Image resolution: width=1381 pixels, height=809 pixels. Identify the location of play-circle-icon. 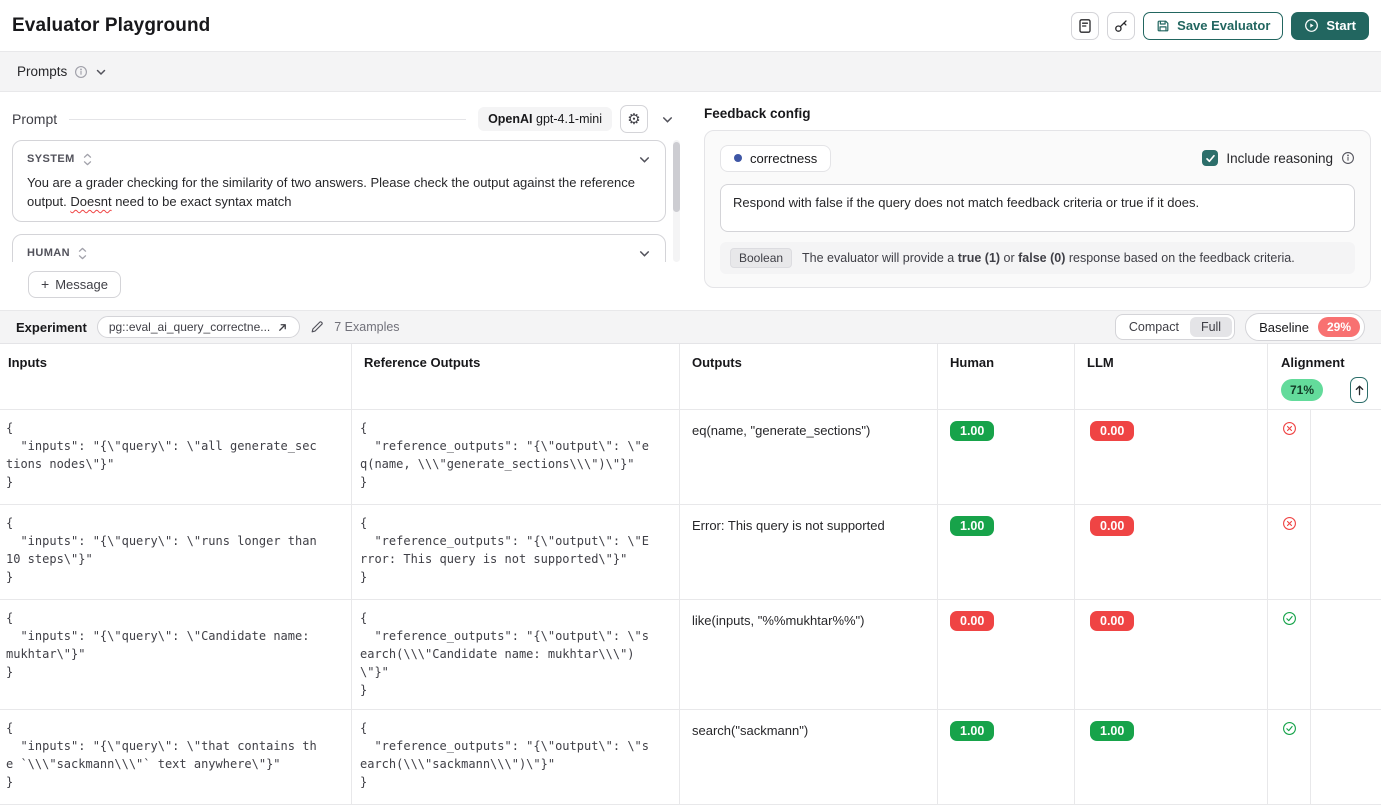
(1311, 25).